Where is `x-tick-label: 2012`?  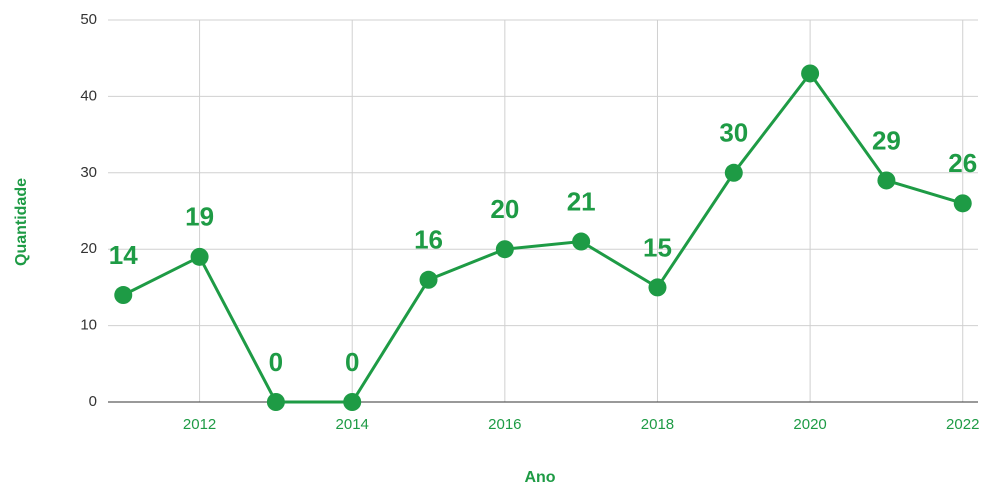 x-tick-label: 2012 is located at coordinates (199, 424).